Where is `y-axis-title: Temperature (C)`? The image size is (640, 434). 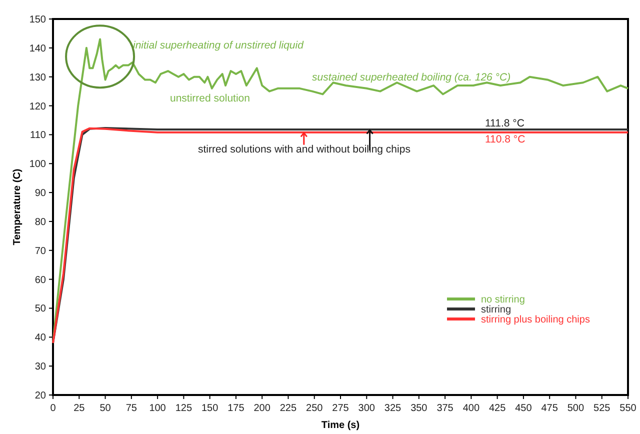
y-axis-title: Temperature (C) is located at coordinates (17, 207).